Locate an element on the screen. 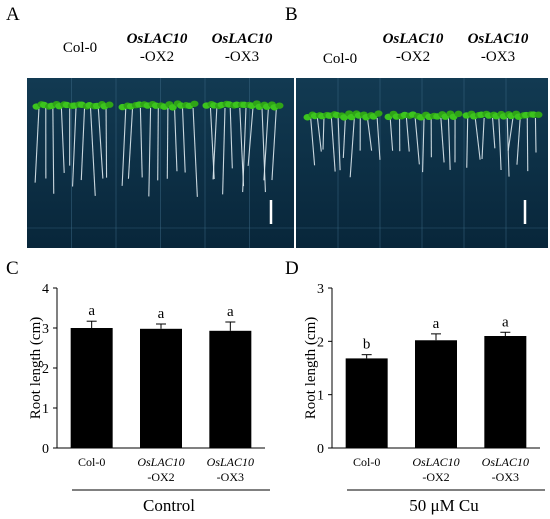 Image resolution: width=550 pixels, height=519 pixels. panel-b-label-ox3: OsLAC10 -OX3 is located at coordinates (498, 48).